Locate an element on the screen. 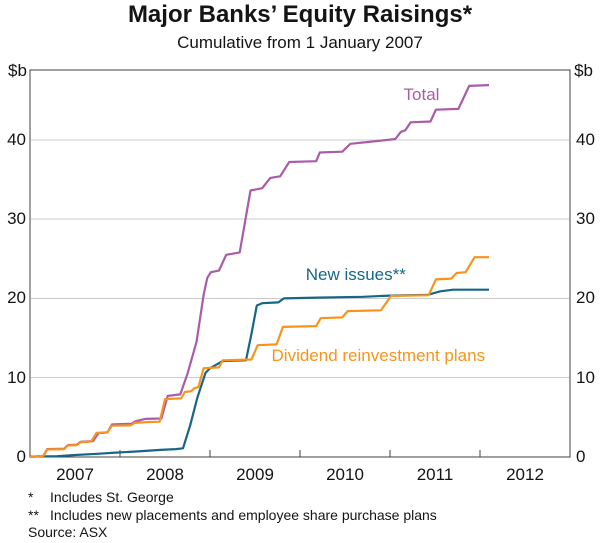 This screenshot has width=600, height=543. y-axis-left-labels: 0 10 20 30 40 is located at coordinates (13, 271).